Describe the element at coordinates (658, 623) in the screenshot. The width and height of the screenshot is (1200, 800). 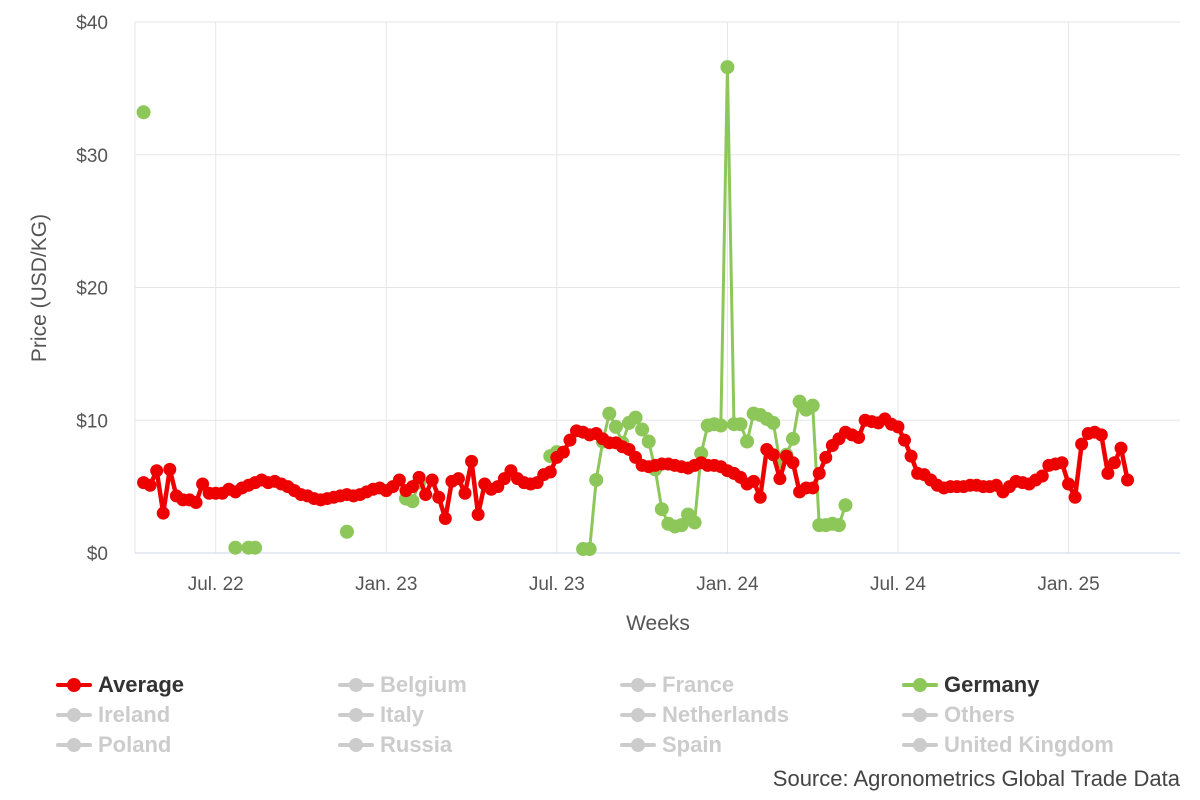
I see `x-axis-title: Weeks` at that location.